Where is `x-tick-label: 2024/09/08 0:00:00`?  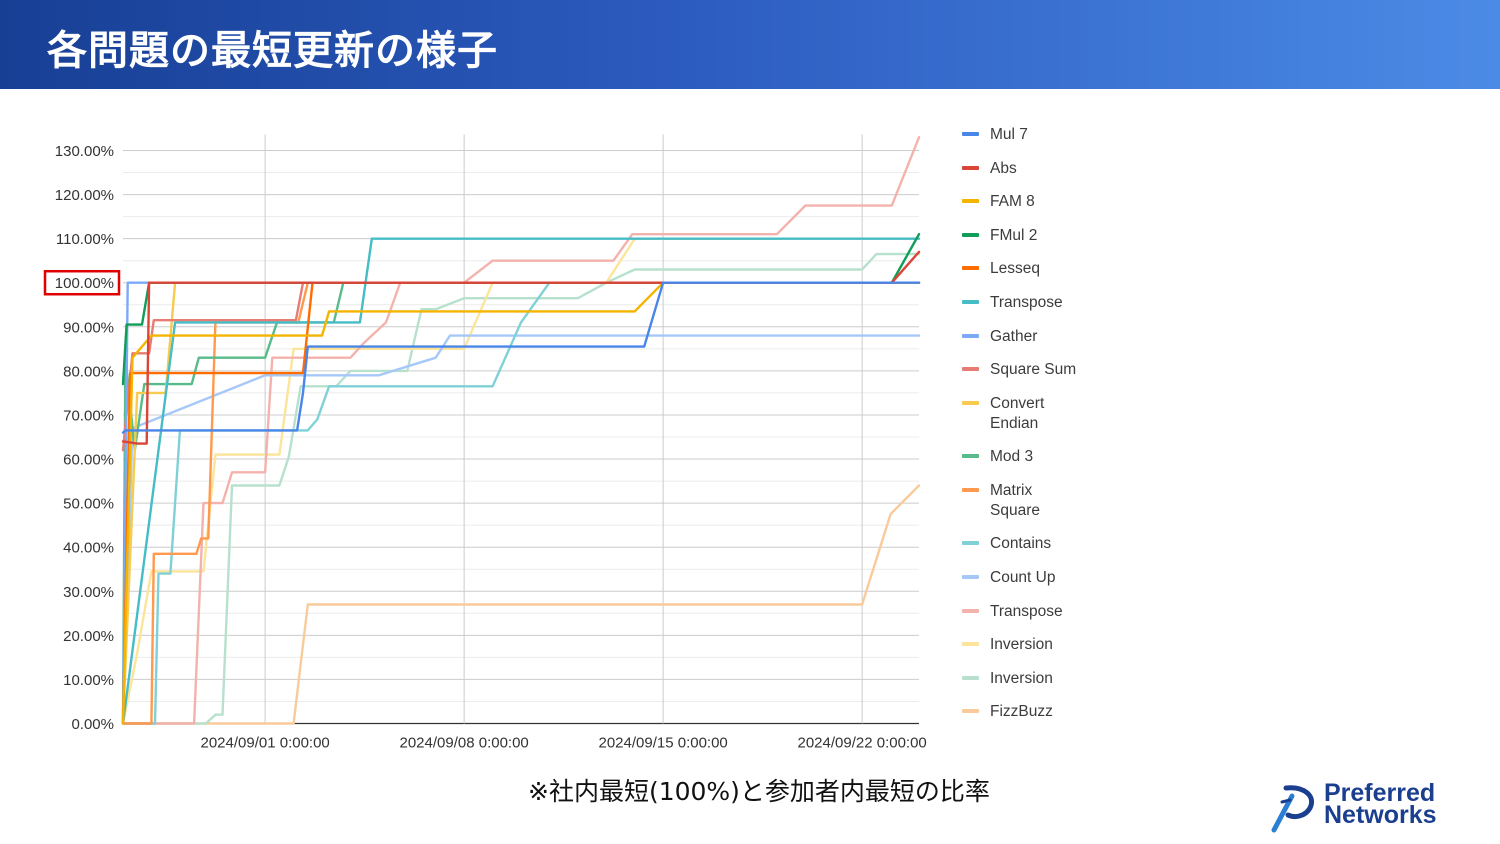 x-tick-label: 2024/09/08 0:00:00 is located at coordinates (463, 743).